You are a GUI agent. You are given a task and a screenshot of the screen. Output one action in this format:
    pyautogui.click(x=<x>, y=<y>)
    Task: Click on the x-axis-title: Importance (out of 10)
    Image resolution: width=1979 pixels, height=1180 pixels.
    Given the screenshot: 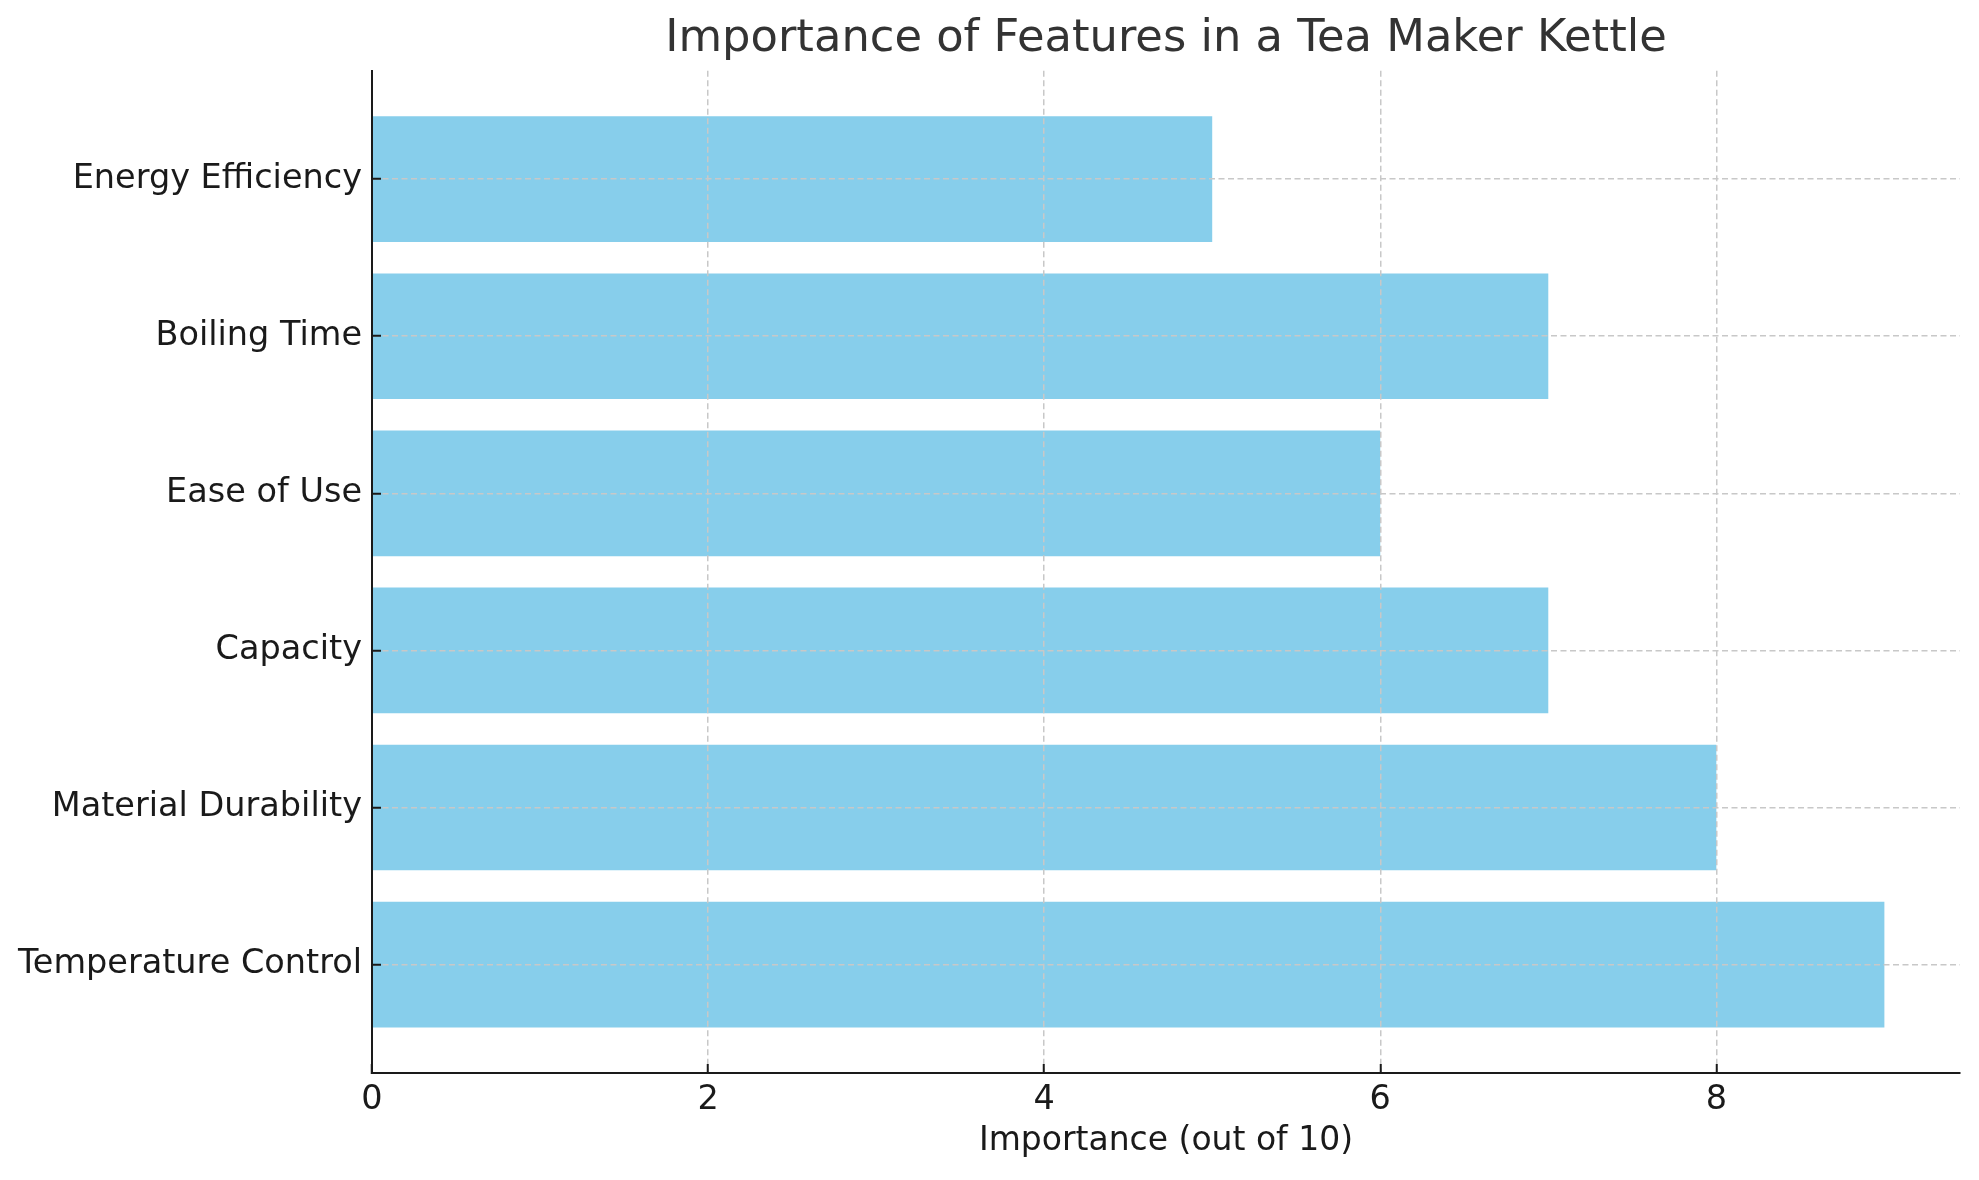 What is the action you would take?
    pyautogui.click(x=1166, y=1138)
    